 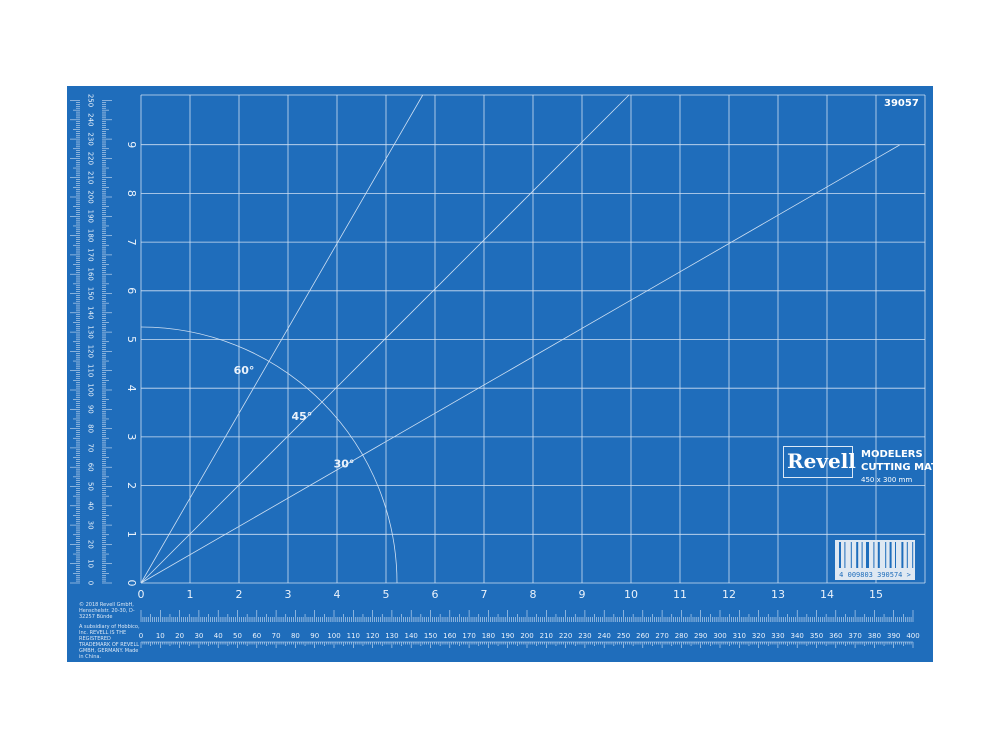 I want to click on ruler-label-y: 80, so click(x=91, y=428).